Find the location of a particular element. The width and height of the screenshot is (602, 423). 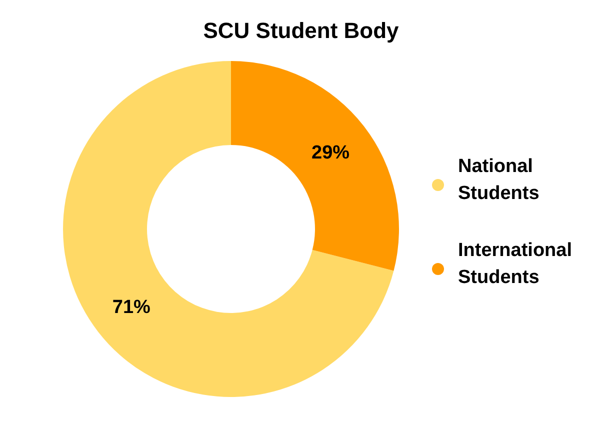

data-label: 29% is located at coordinates (331, 153).